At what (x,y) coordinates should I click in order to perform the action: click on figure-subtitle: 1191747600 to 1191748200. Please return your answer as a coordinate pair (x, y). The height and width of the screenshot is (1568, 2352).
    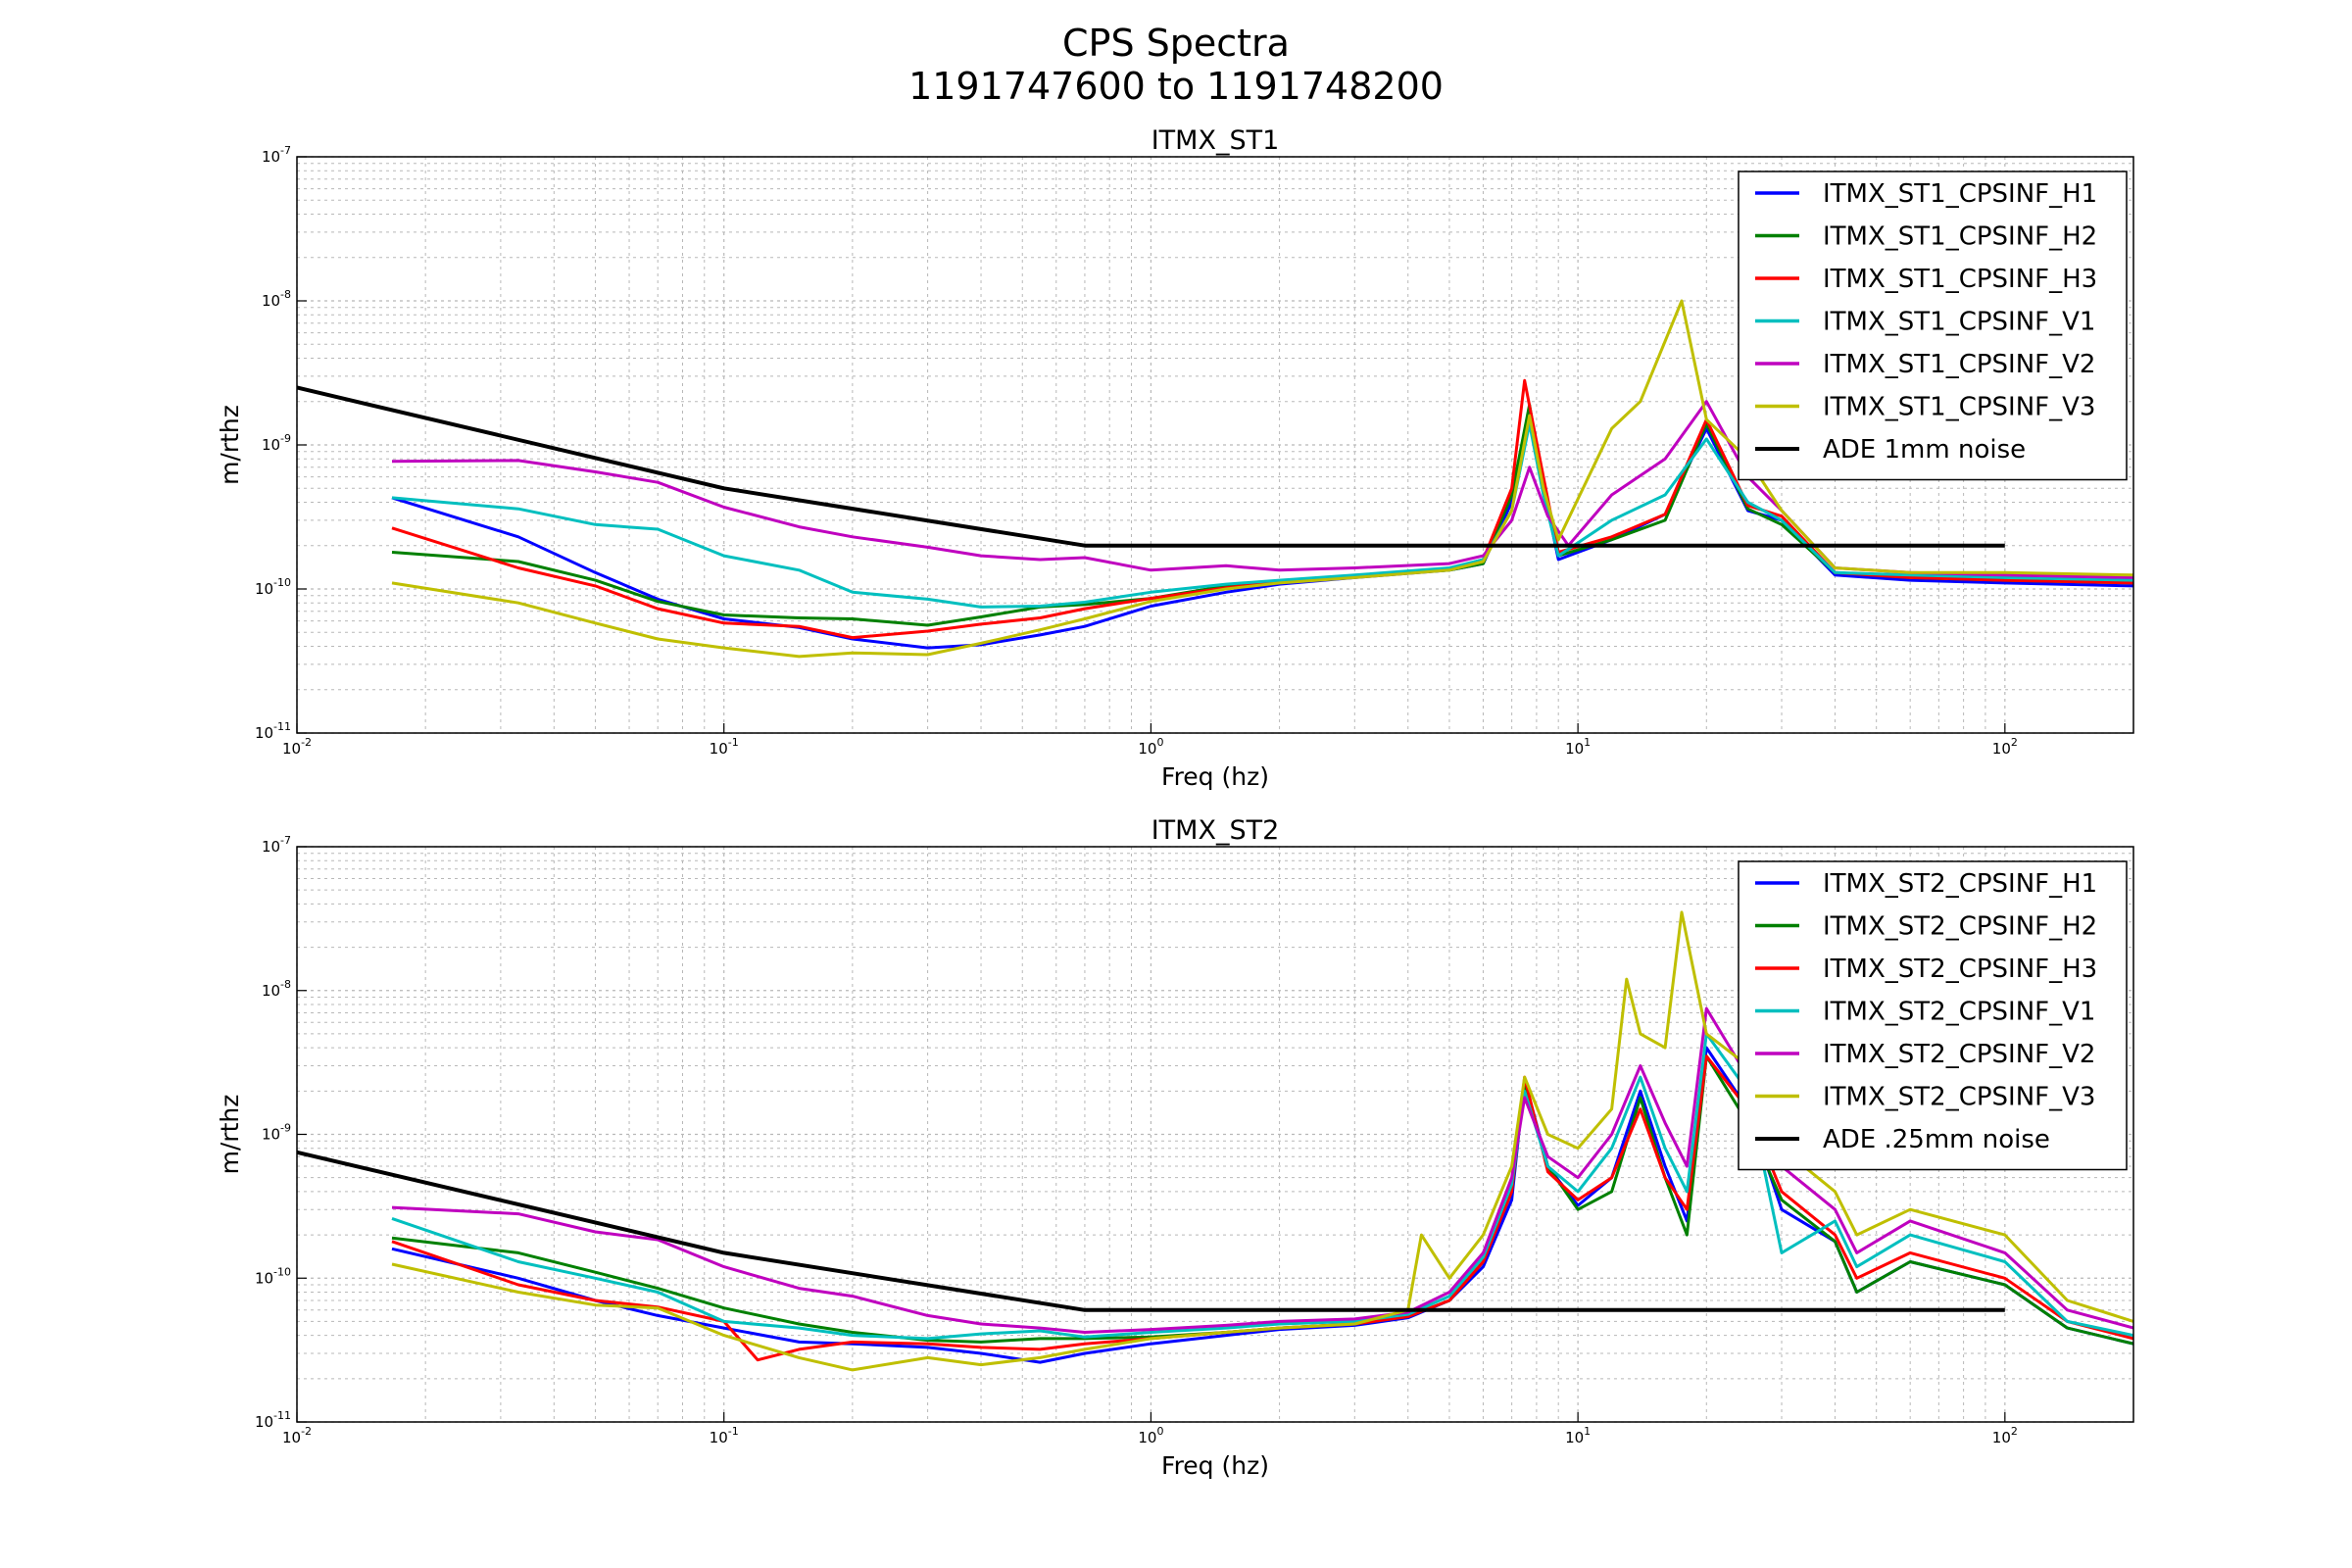
    Looking at the image, I should click on (1176, 86).